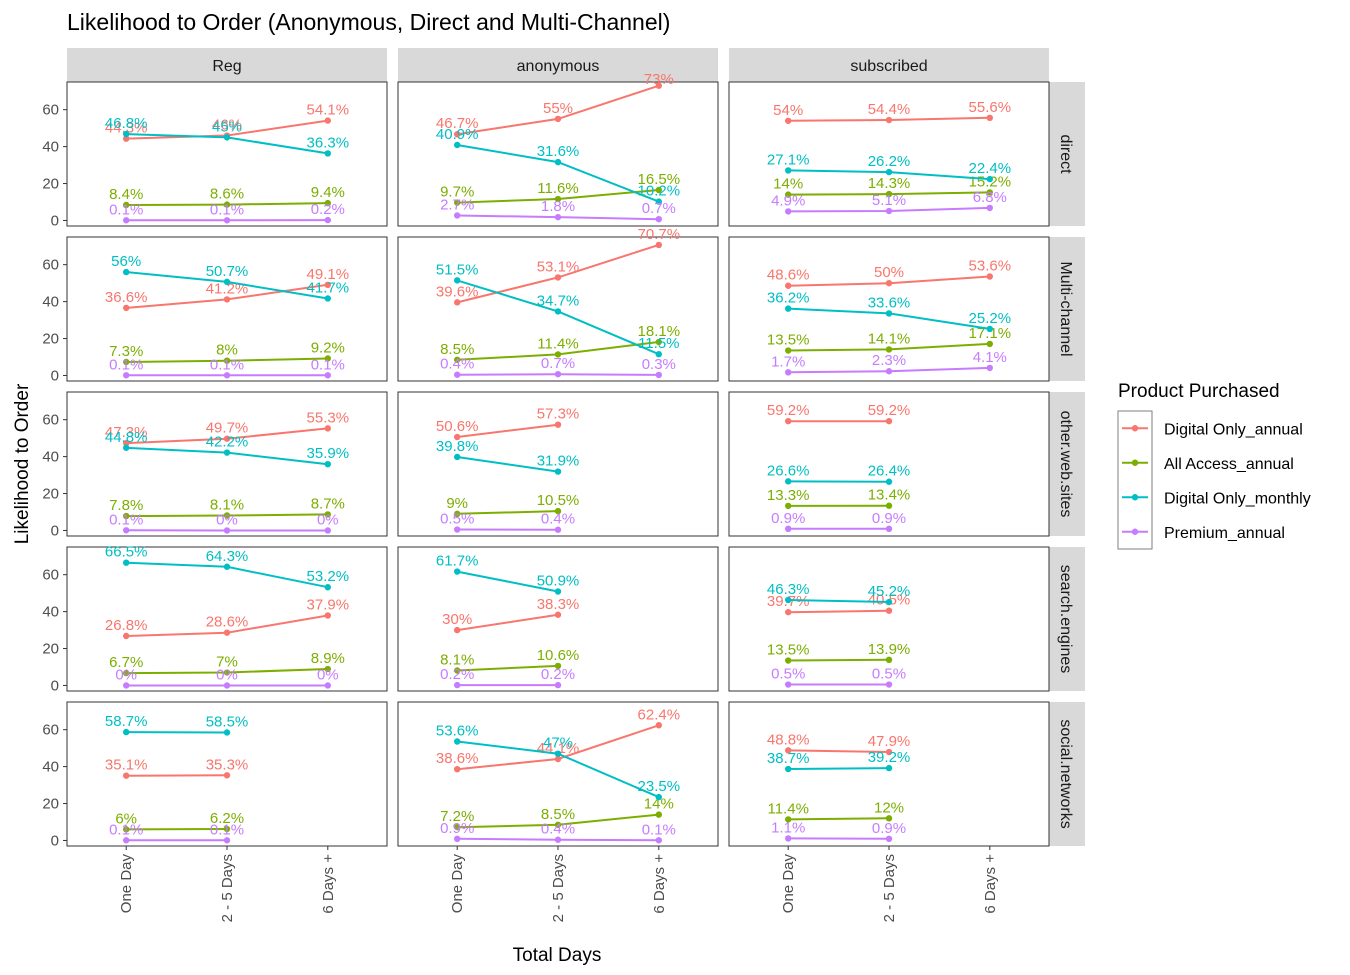  What do you see at coordinates (558, 300) in the screenshot?
I see `data-label-digital-only-monthly: 34.7%` at bounding box center [558, 300].